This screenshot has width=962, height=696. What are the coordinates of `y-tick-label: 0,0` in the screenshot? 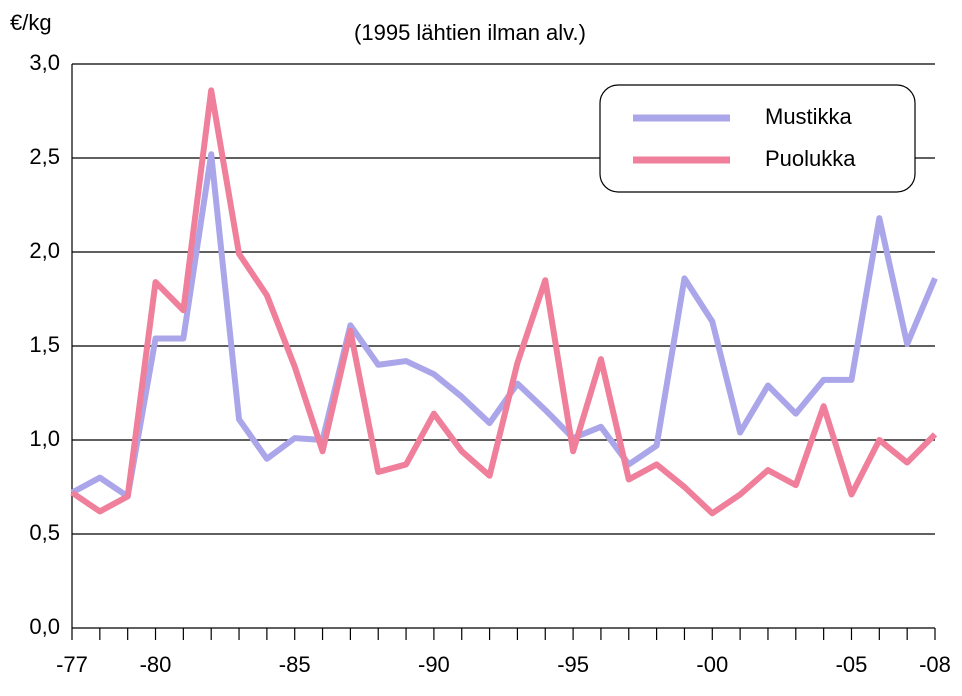 It's located at (44, 626).